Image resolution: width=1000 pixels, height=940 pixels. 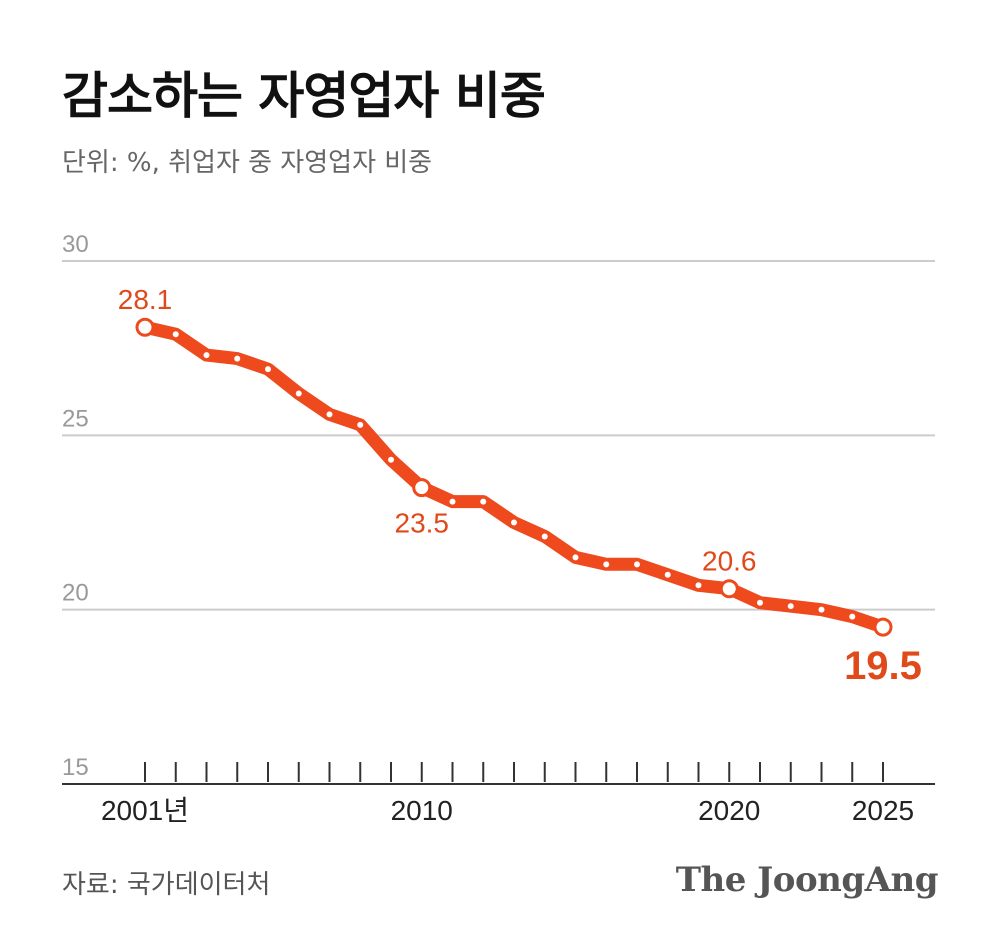 I want to click on brand-logo: The JoongAng, so click(x=807, y=880).